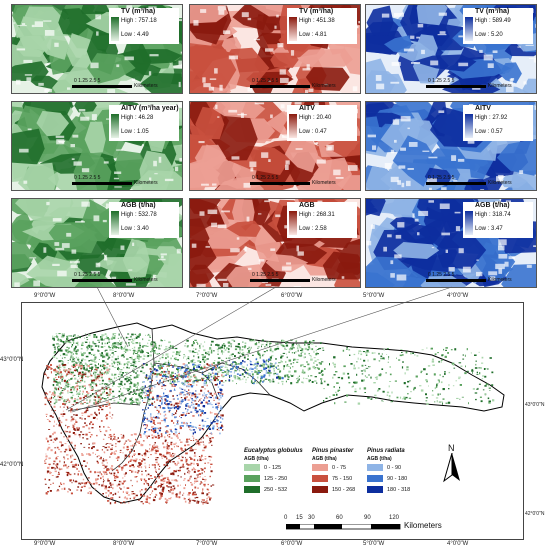 Image resolution: width=545 pixels, height=550 pixels. Describe the element at coordinates (451, 448) in the screenshot. I see `north-label: N` at that location.